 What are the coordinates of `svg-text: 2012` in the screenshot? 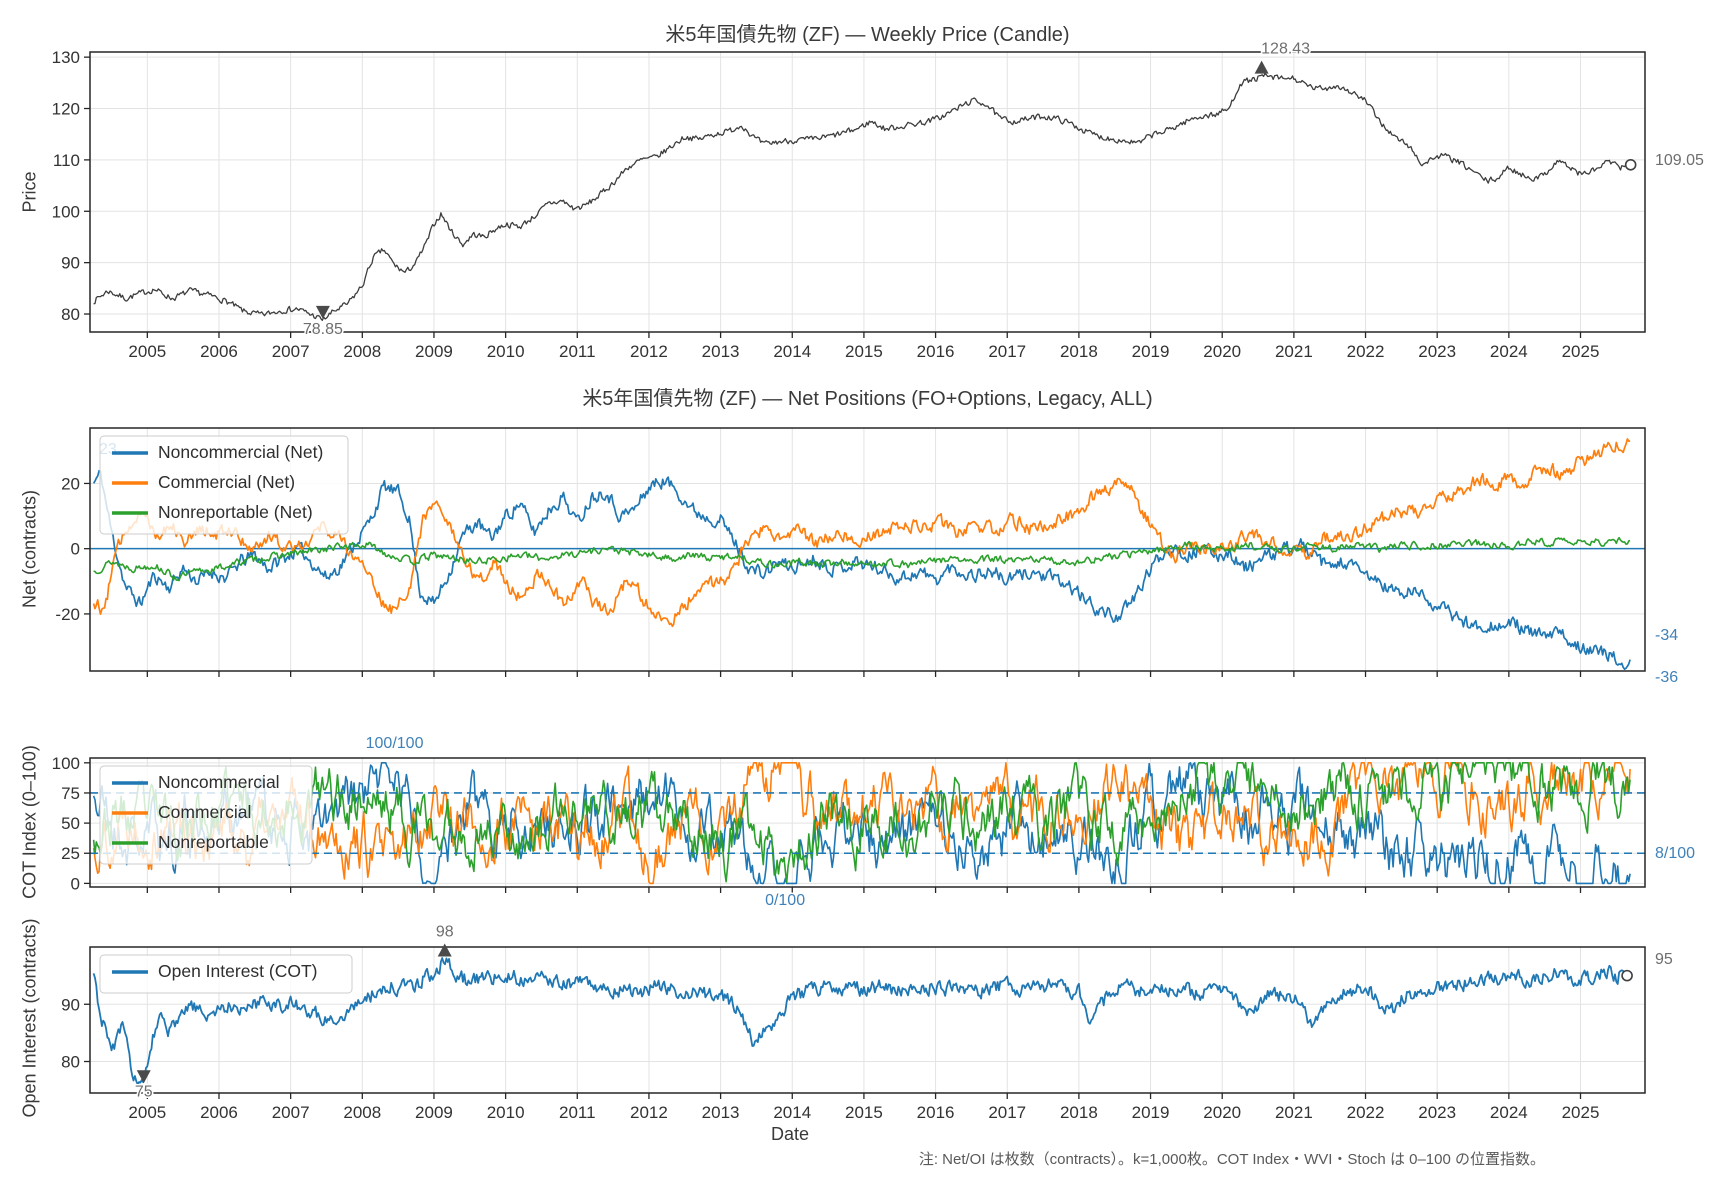 It's located at (649, 351).